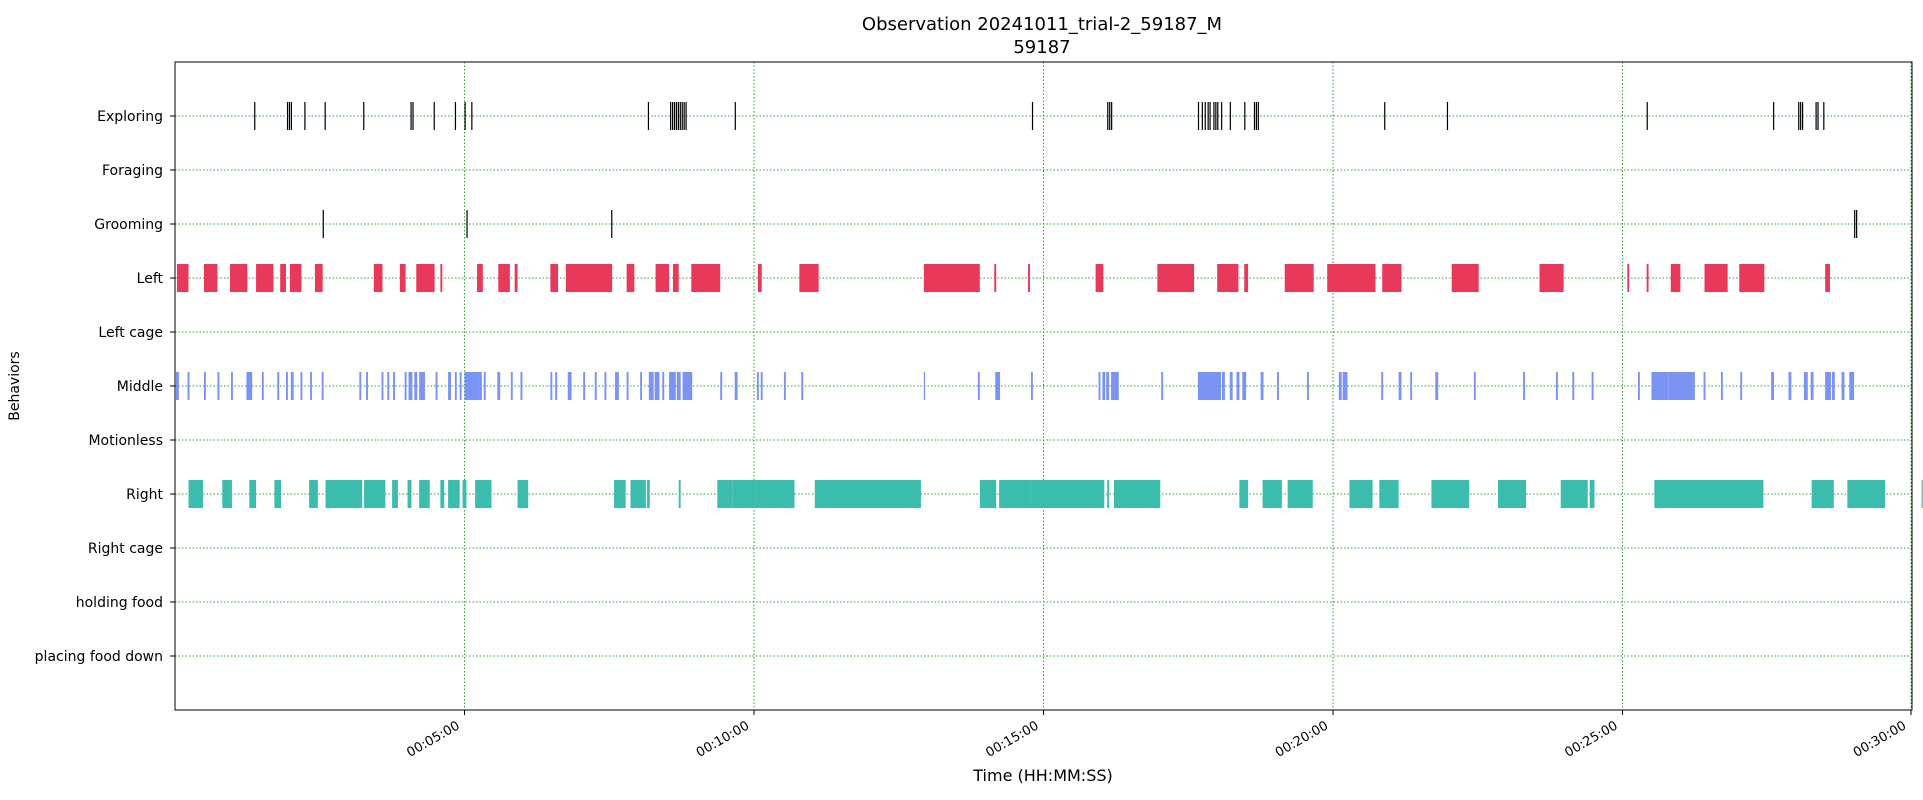 This screenshot has width=1923, height=800. Describe the element at coordinates (1042, 24) in the screenshot. I see `chart-title: Observation 20241011_trial-2_59187_M` at that location.